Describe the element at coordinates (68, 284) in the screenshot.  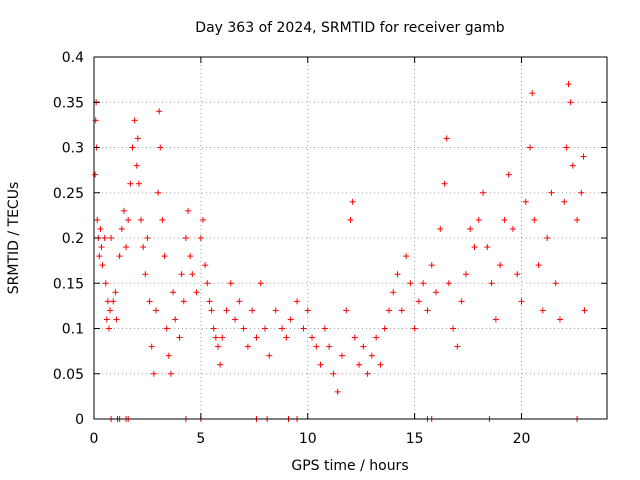
I see `y-tick-label: 0.15` at that location.